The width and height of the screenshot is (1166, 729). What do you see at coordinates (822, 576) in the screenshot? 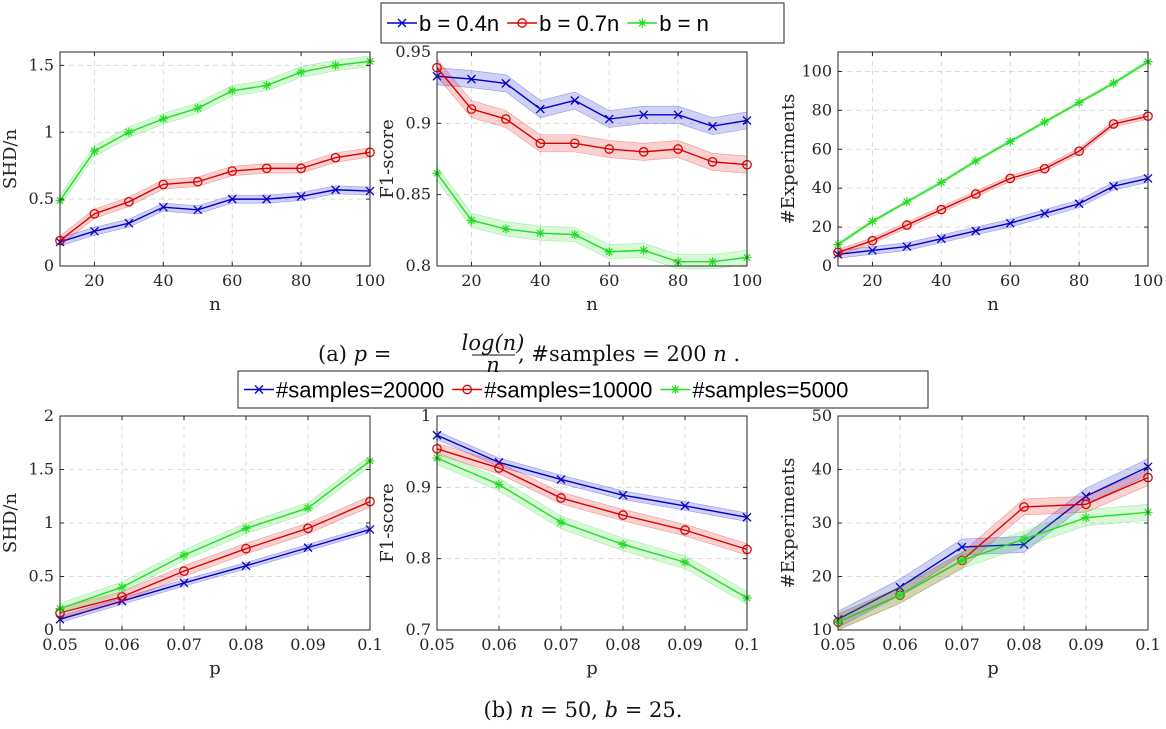
I see `y-tick-label: 20` at bounding box center [822, 576].